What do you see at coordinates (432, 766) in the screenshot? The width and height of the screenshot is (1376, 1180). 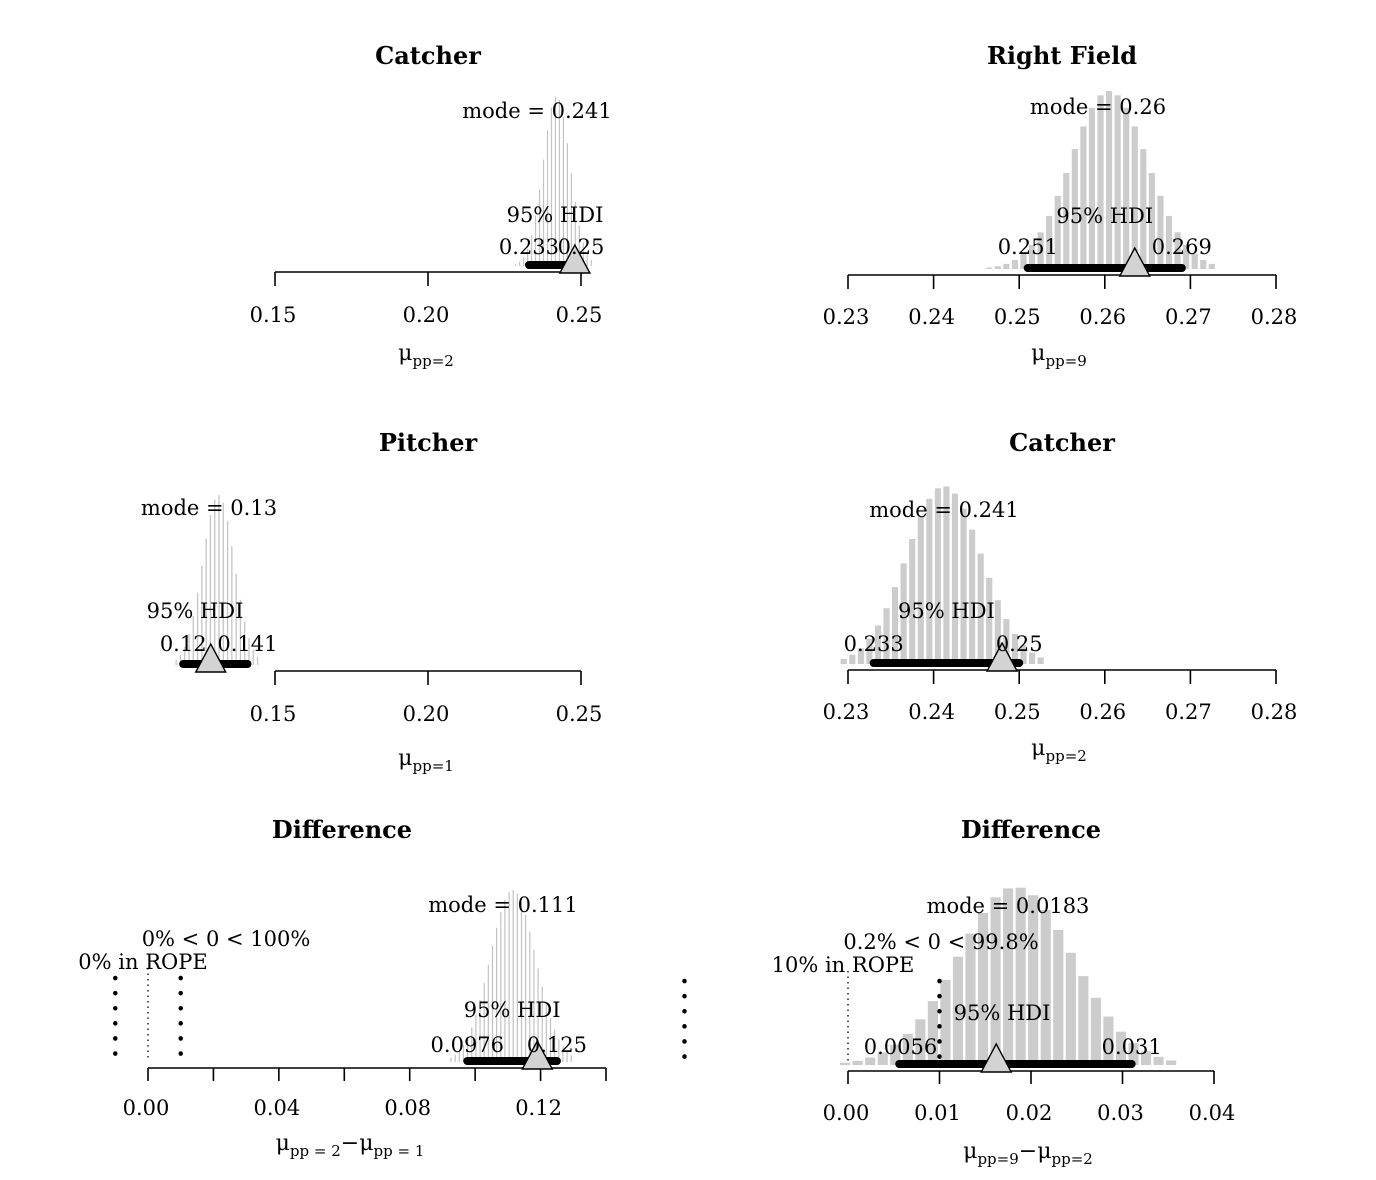 I see `x-axis-label-subscript: pp=1` at bounding box center [432, 766].